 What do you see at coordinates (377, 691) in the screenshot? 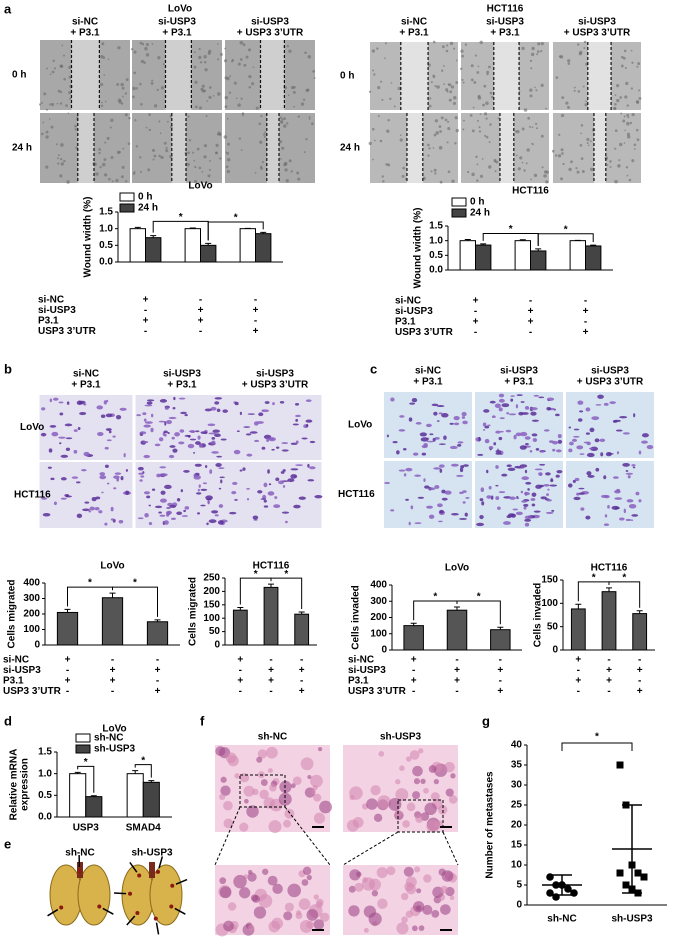
I see `condition-label: USP3 3’UTR` at bounding box center [377, 691].